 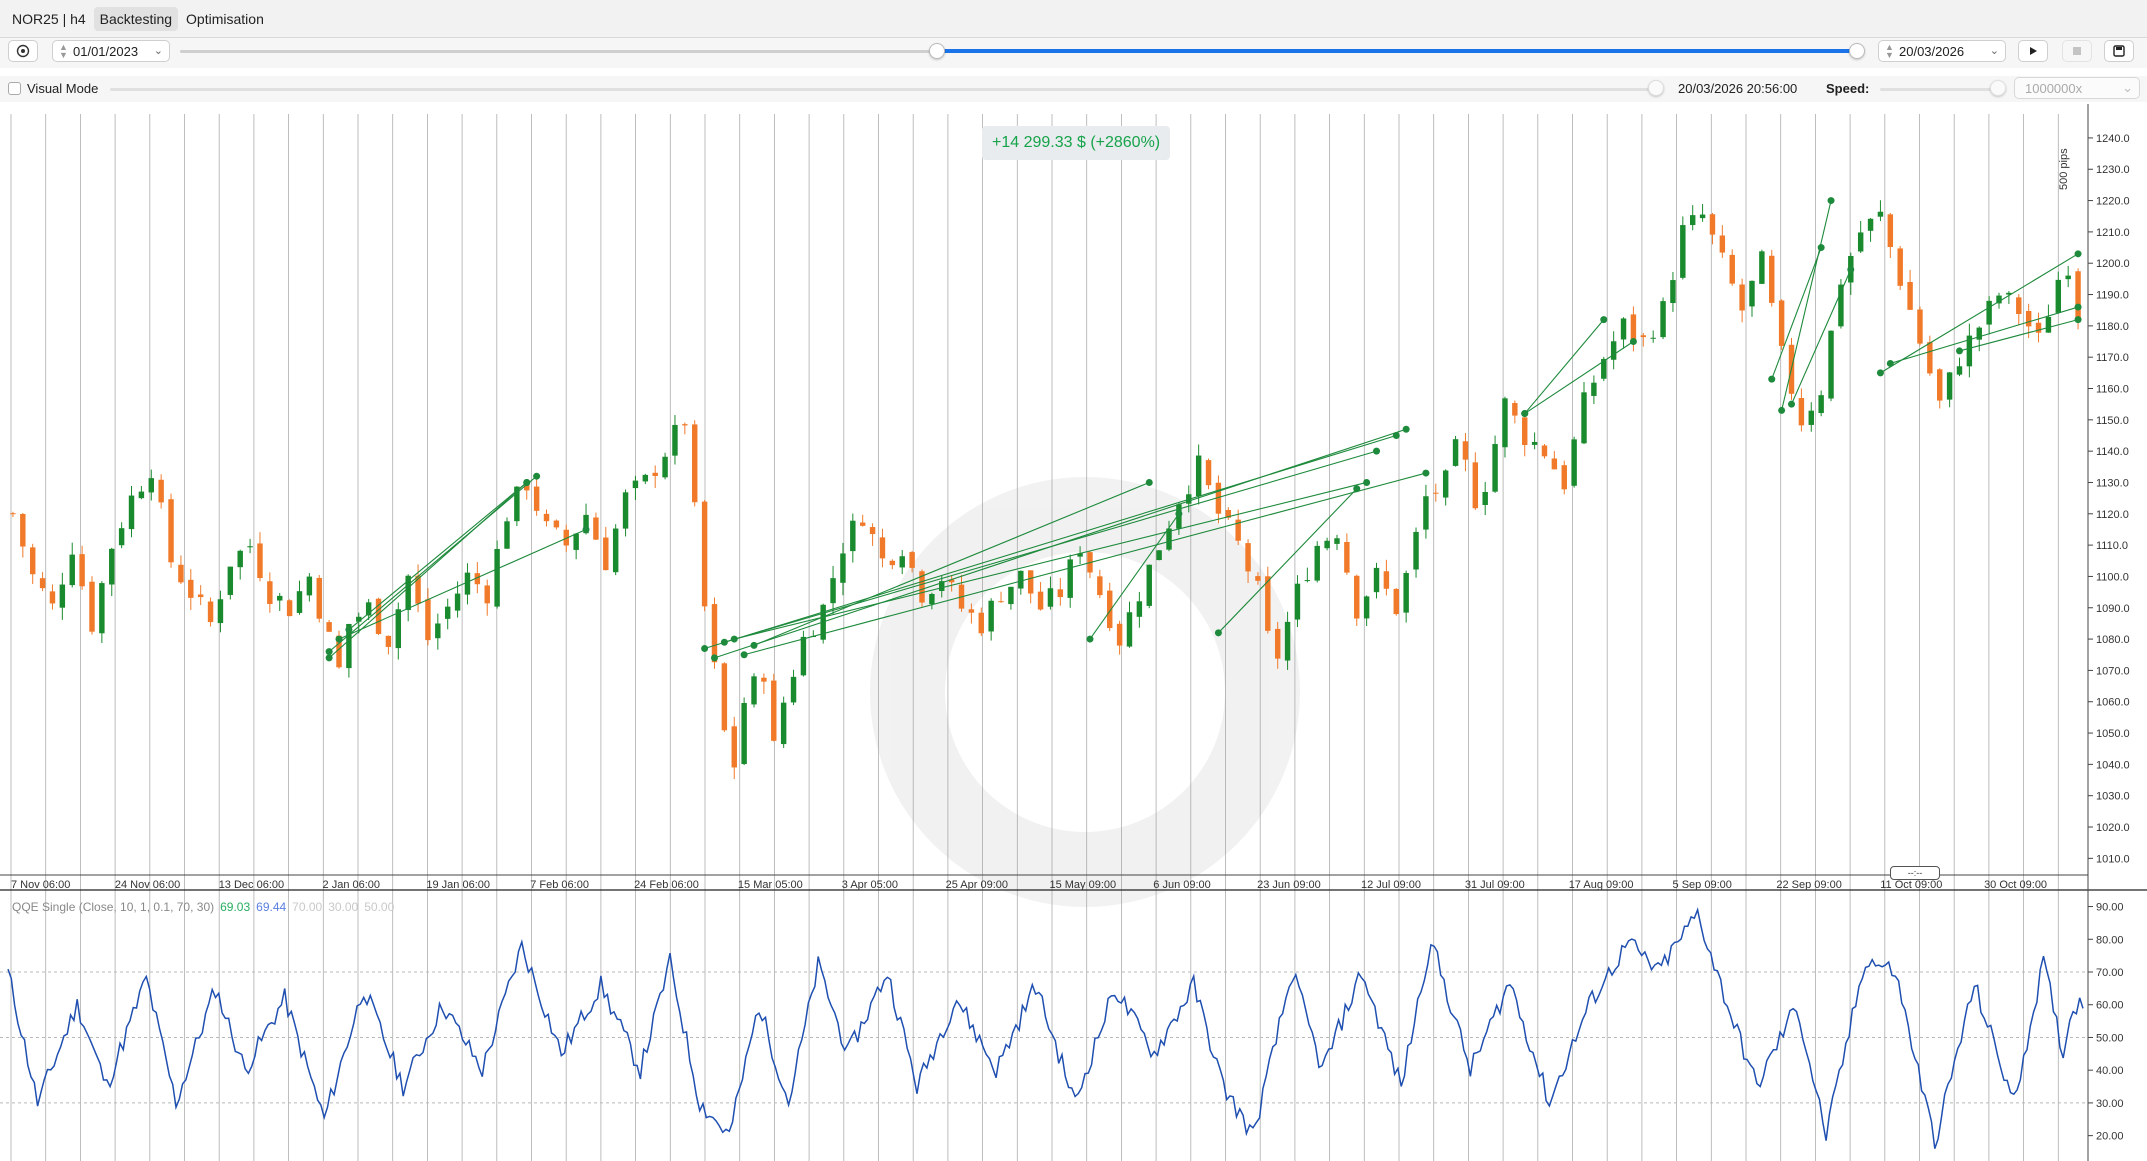 I want to click on time-tick-label: 5 Sep 09:00, so click(x=1702, y=885).